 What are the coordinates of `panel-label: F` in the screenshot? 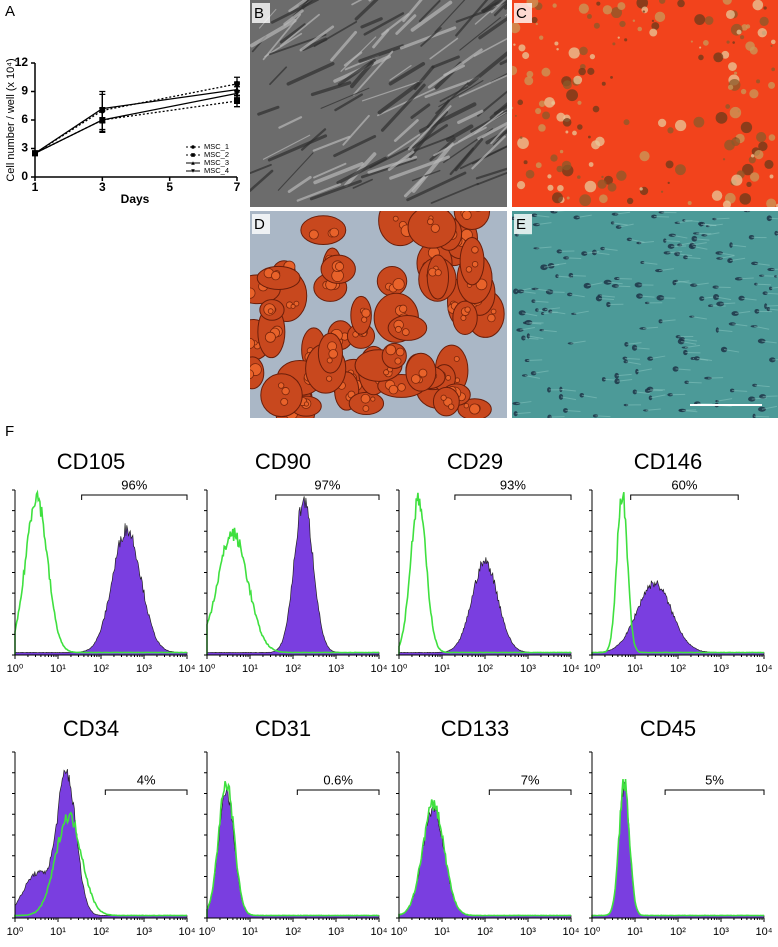 It's located at (9, 431).